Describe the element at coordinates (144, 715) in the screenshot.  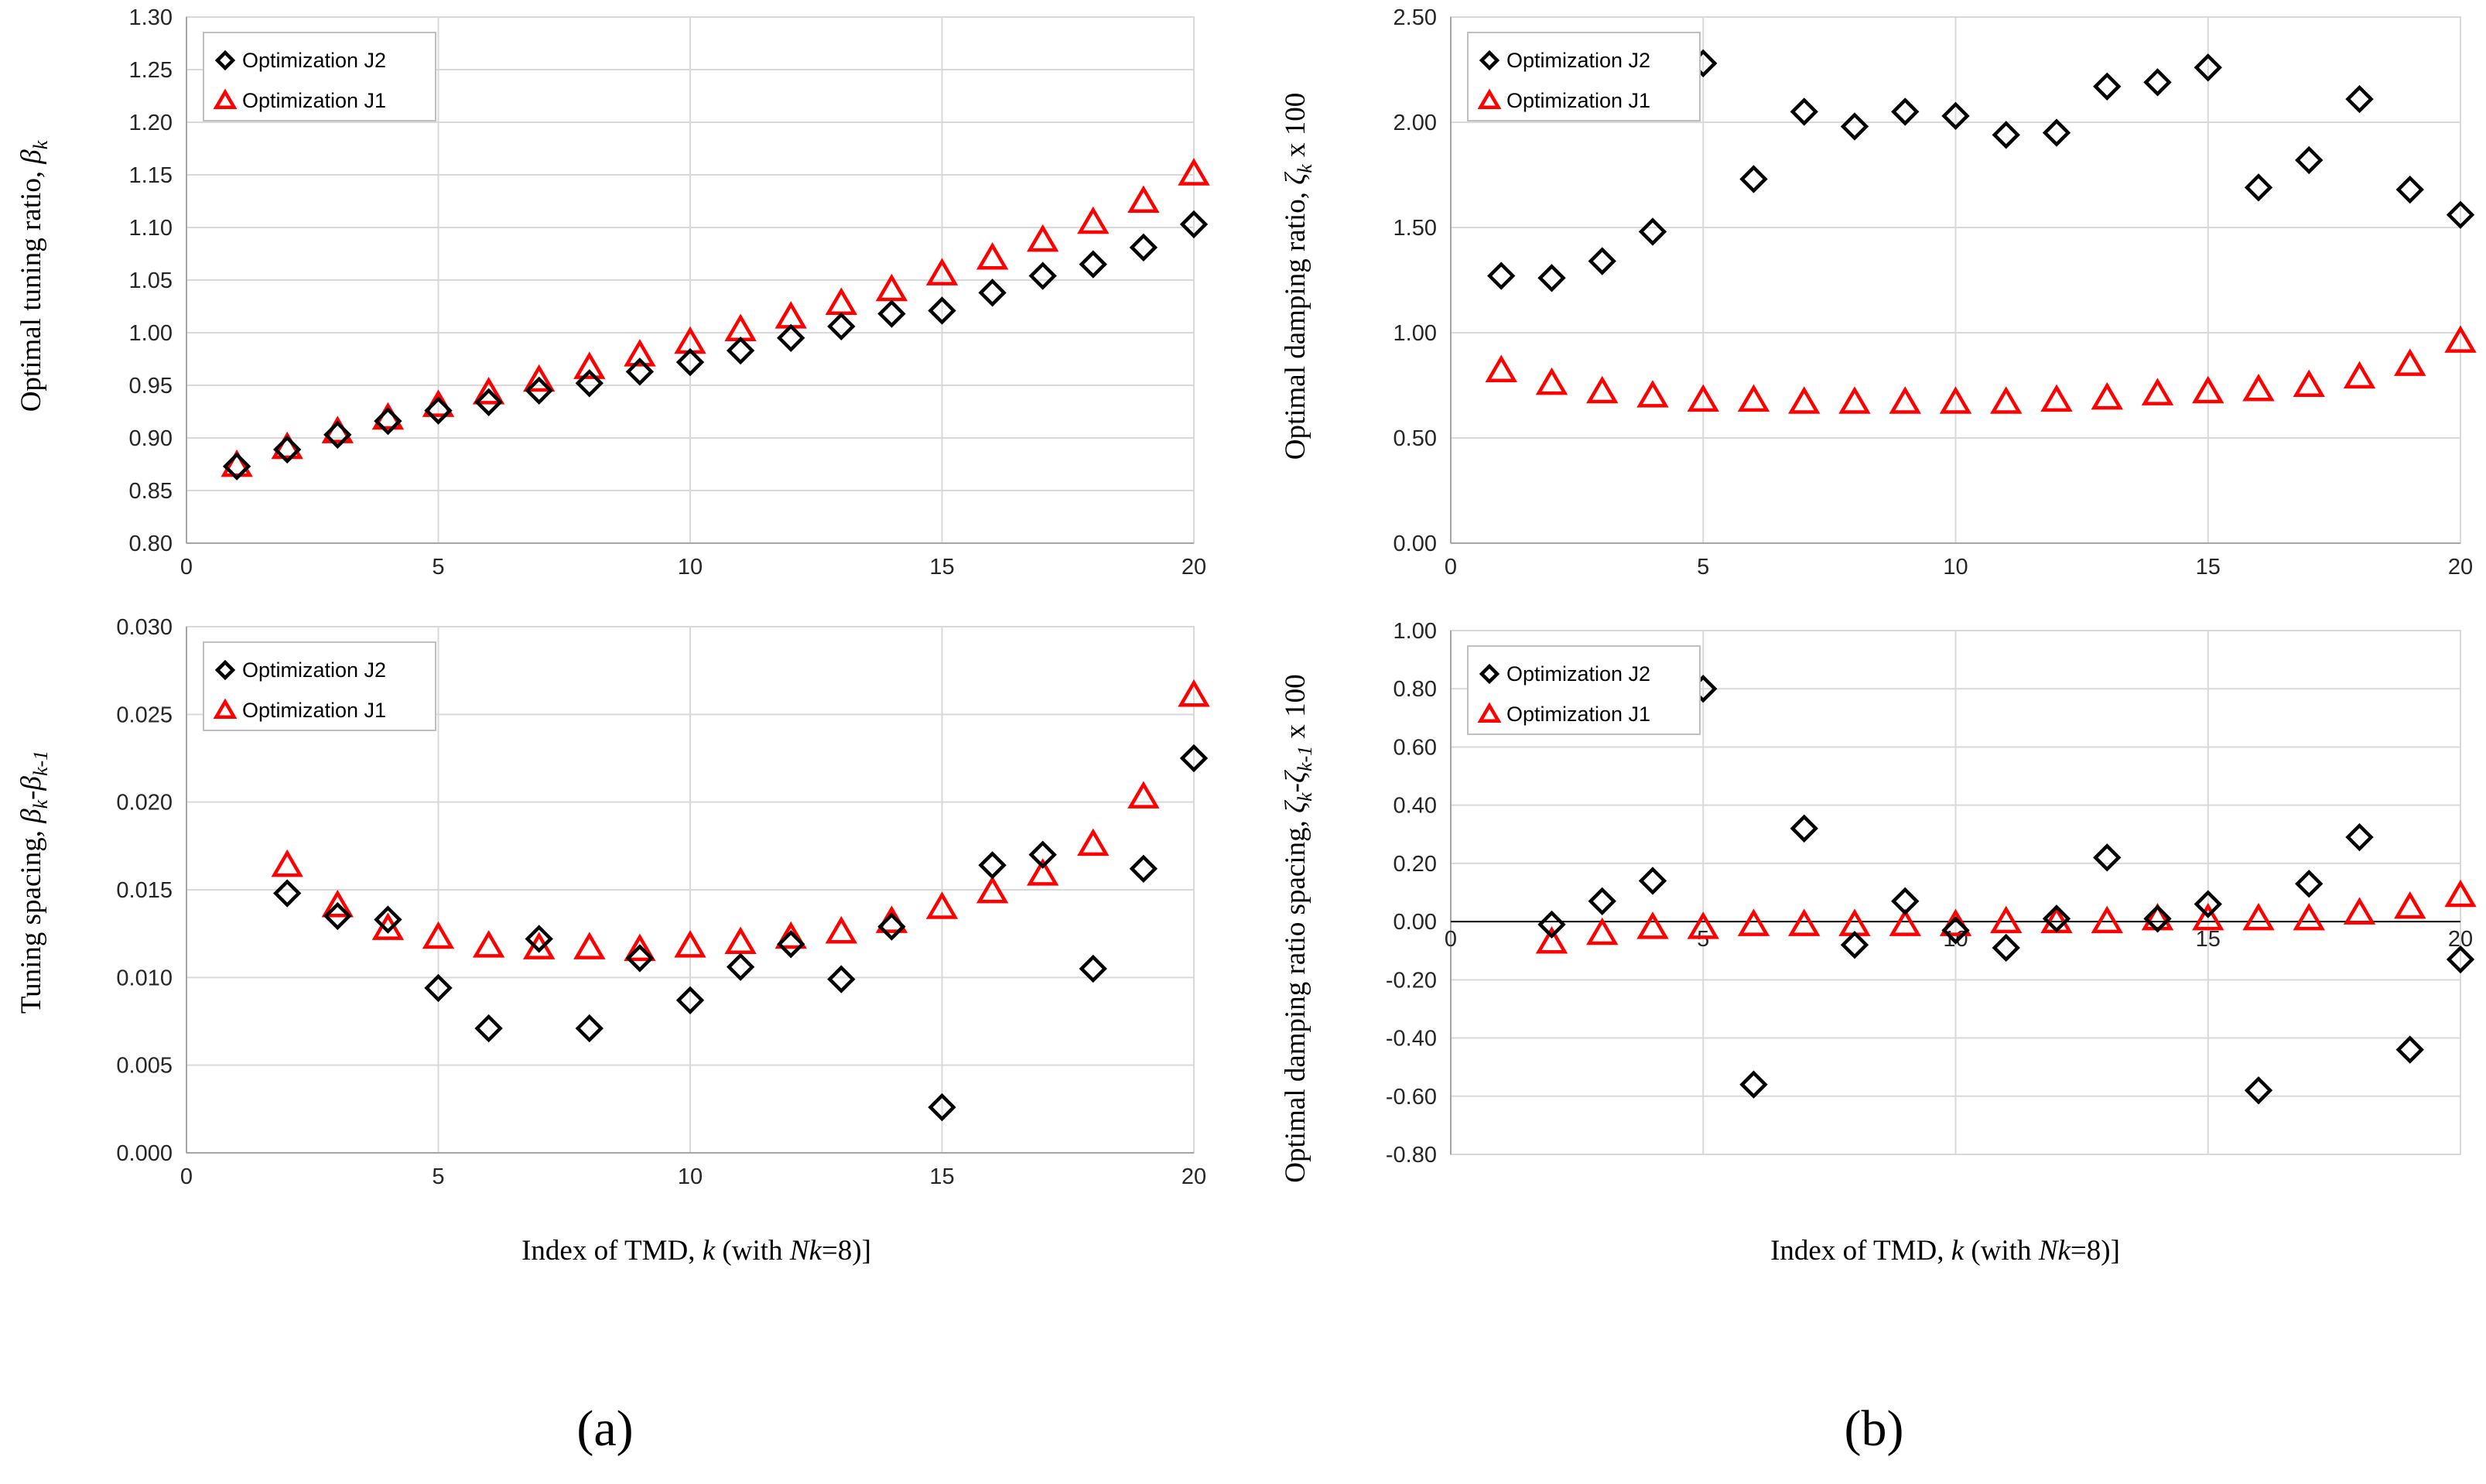
I see `y-tick-label: 0.025` at that location.